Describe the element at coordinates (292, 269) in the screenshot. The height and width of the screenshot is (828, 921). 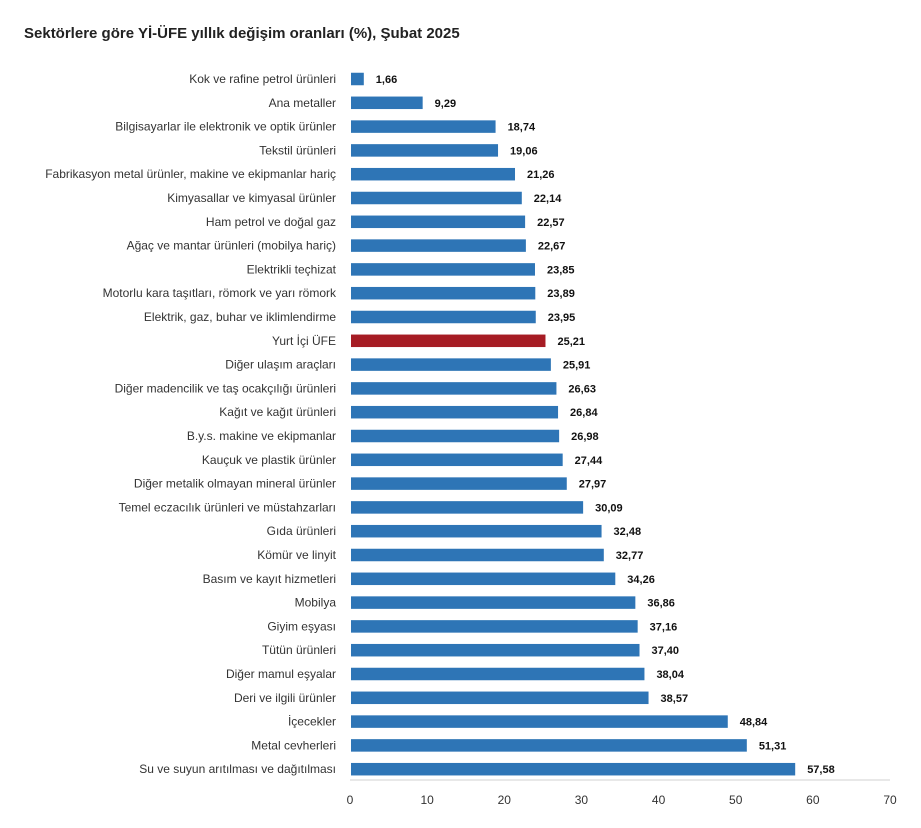
I see `category-label: Elektrikli teçhizat` at that location.